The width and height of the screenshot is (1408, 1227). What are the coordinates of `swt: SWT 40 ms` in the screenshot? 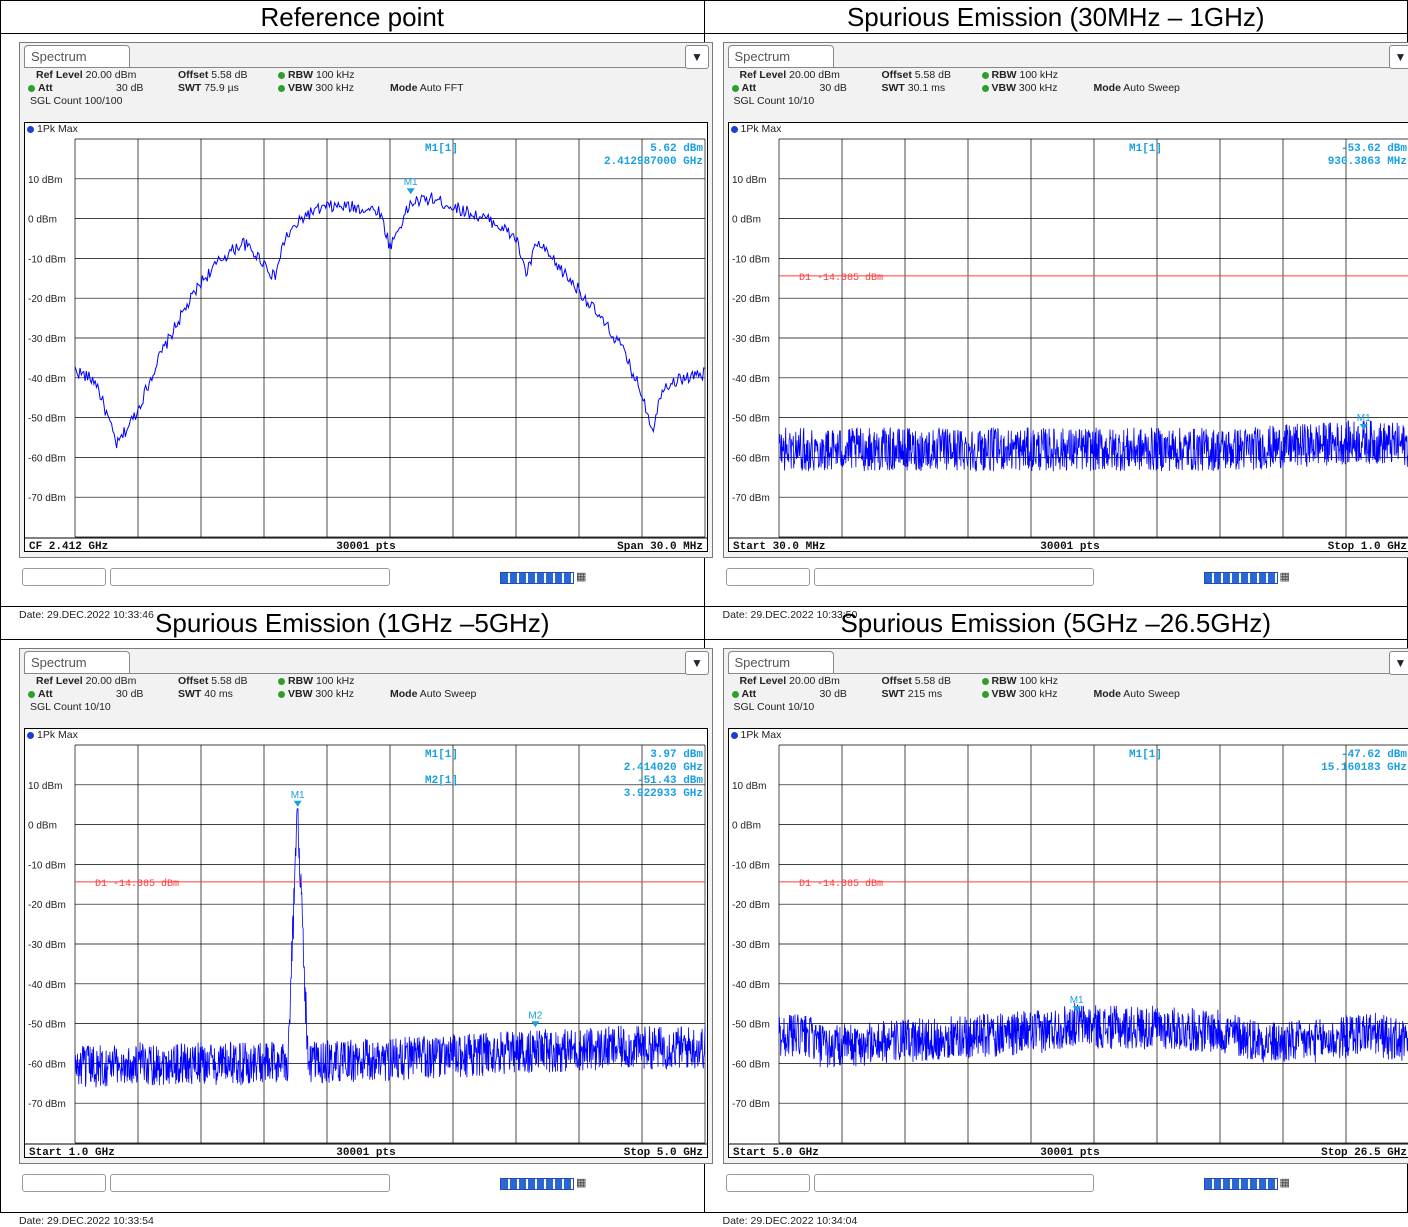 It's located at (205, 694).